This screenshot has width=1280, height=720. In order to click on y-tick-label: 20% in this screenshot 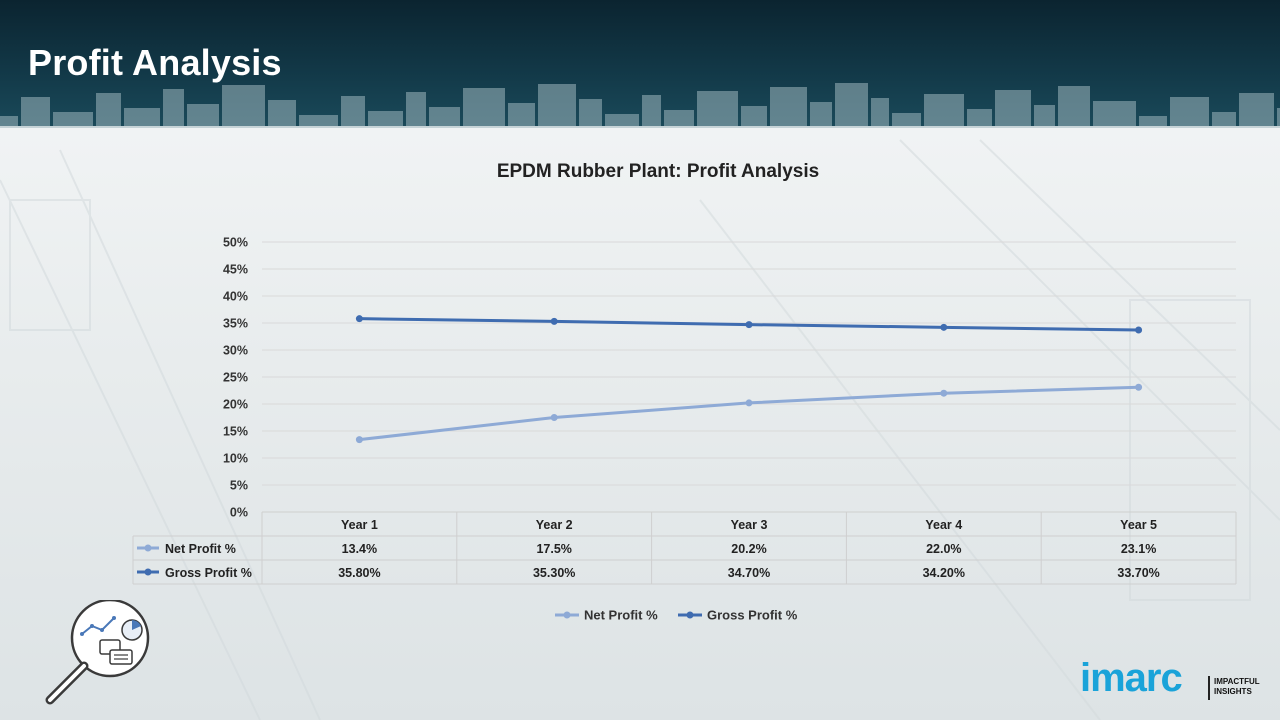, I will do `click(235, 405)`.